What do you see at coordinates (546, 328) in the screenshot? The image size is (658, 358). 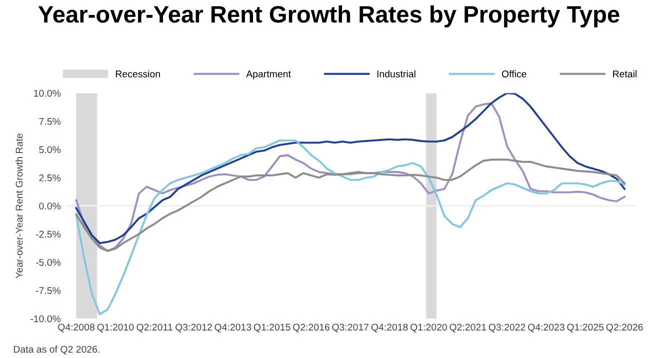 I see `x-tick-label: Q4:2023` at bounding box center [546, 328].